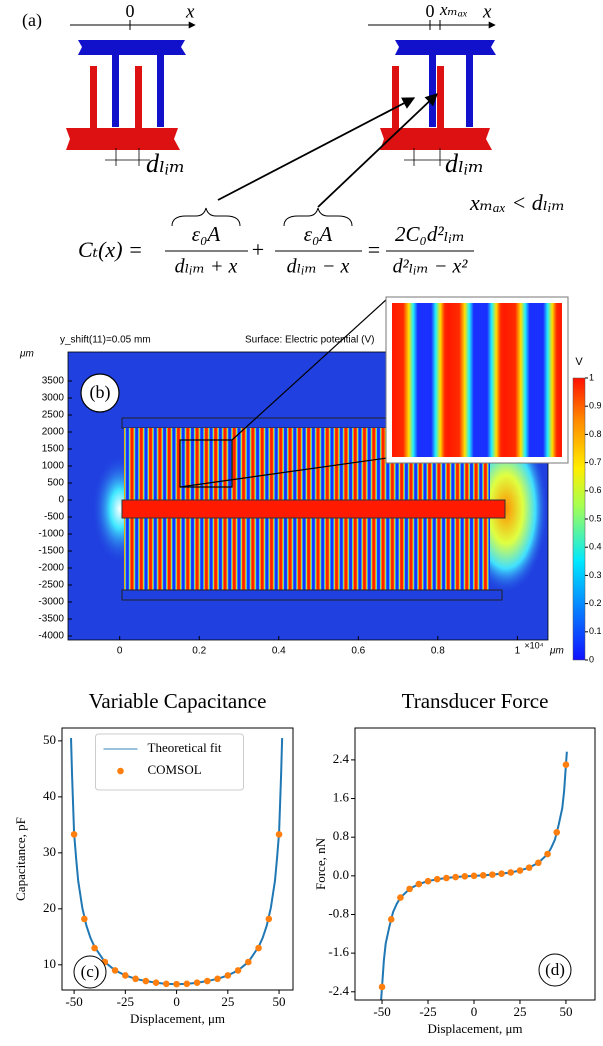 The width and height of the screenshot is (603, 1046). What do you see at coordinates (53, 432) in the screenshot?
I see `y-tick-label: 2000` at bounding box center [53, 432].